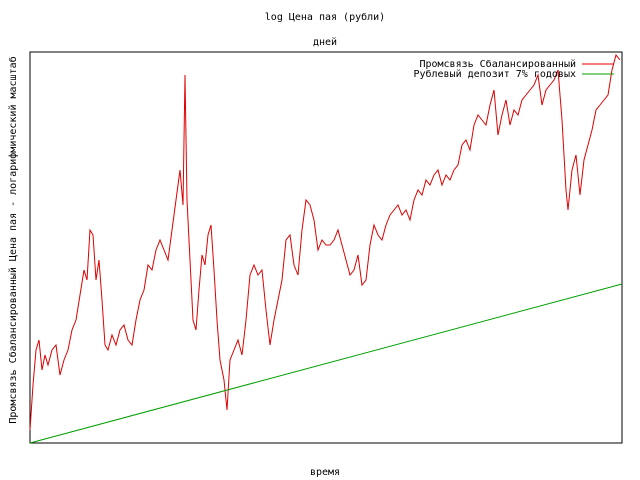 Image resolution: width=640 pixels, height=480 pixels. What do you see at coordinates (325, 17) in the screenshot?
I see `chart-title: log Цена пая (рубли)` at bounding box center [325, 17].